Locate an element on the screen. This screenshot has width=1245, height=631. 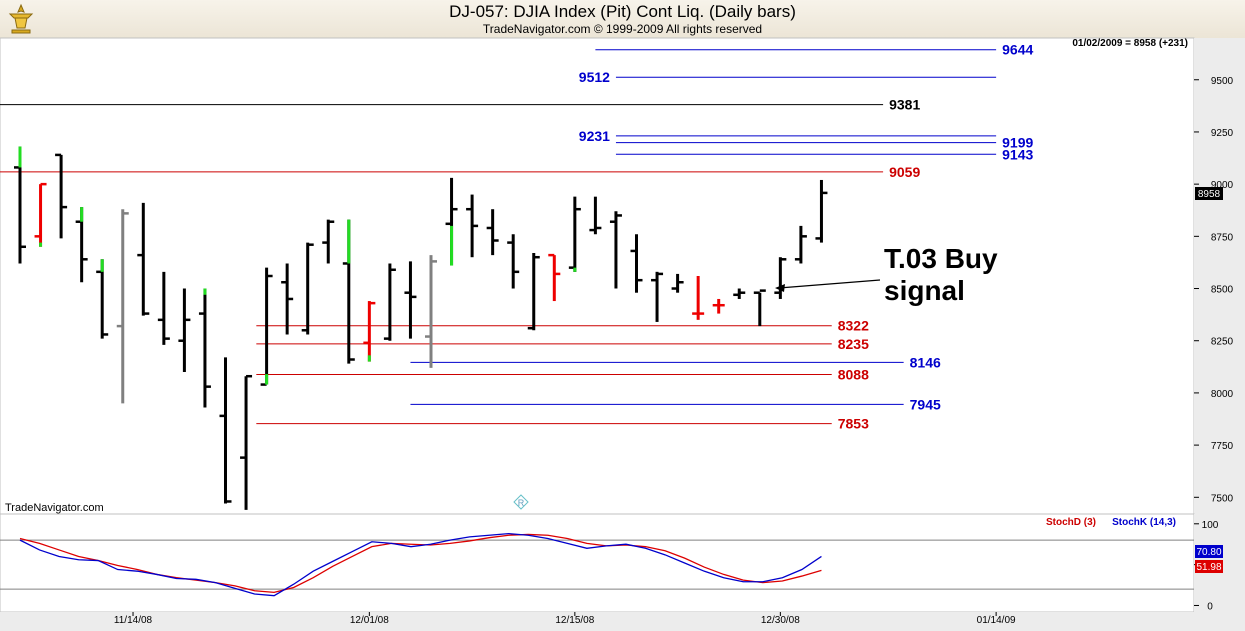
annotation-arrow is located at coordinates (829, 284).